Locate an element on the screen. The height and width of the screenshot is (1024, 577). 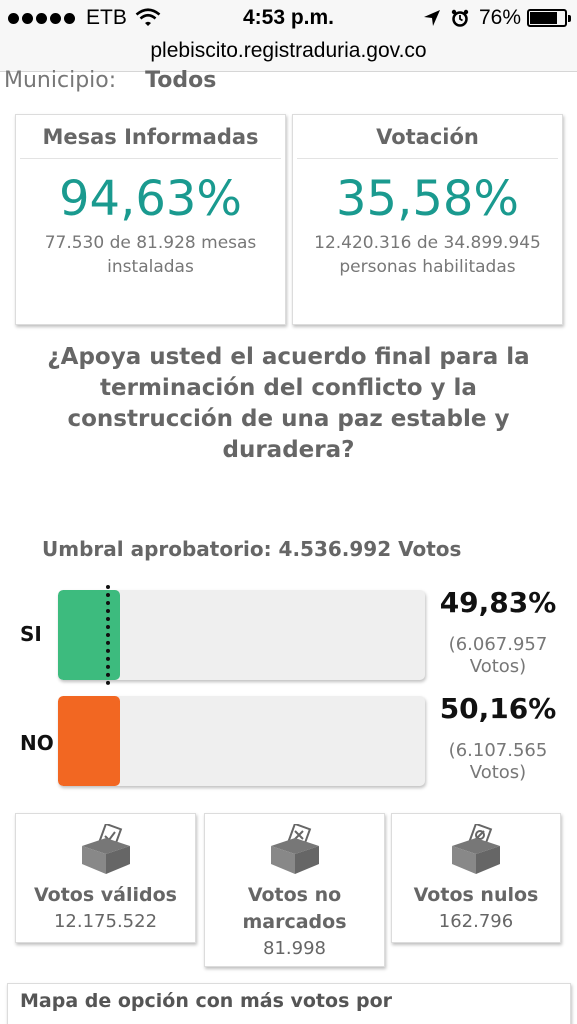
votos-nulos-card: Votos nulos 162.796 is located at coordinates (476, 878).